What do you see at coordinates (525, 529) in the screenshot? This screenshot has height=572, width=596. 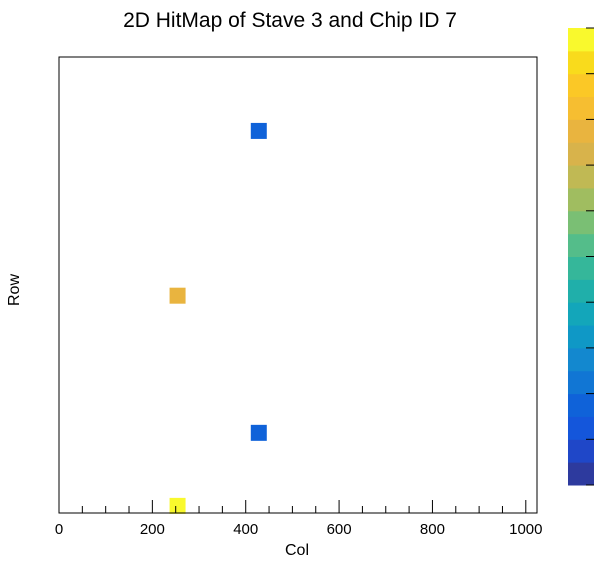 I see `x-tick-label: 1000` at bounding box center [525, 529].